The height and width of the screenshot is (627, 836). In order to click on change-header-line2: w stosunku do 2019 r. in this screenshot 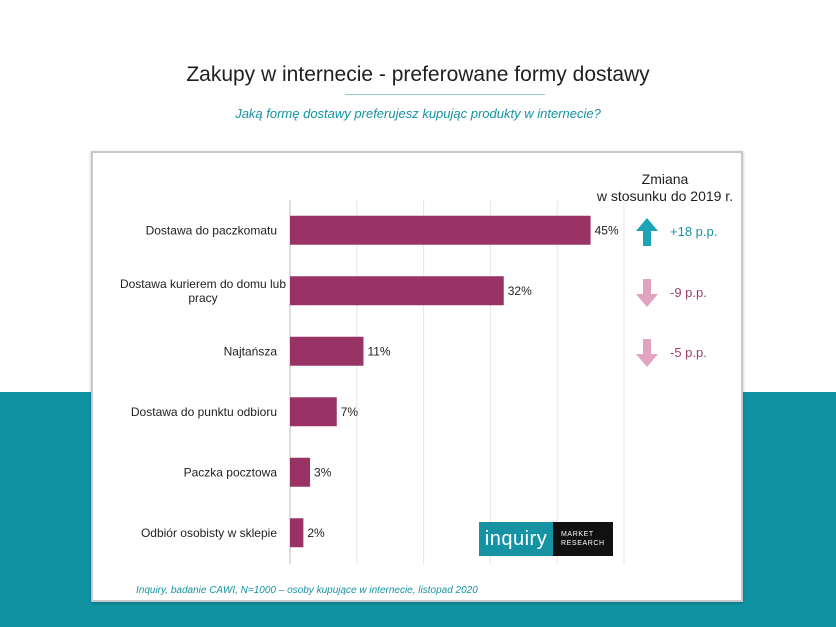, I will do `click(665, 196)`.